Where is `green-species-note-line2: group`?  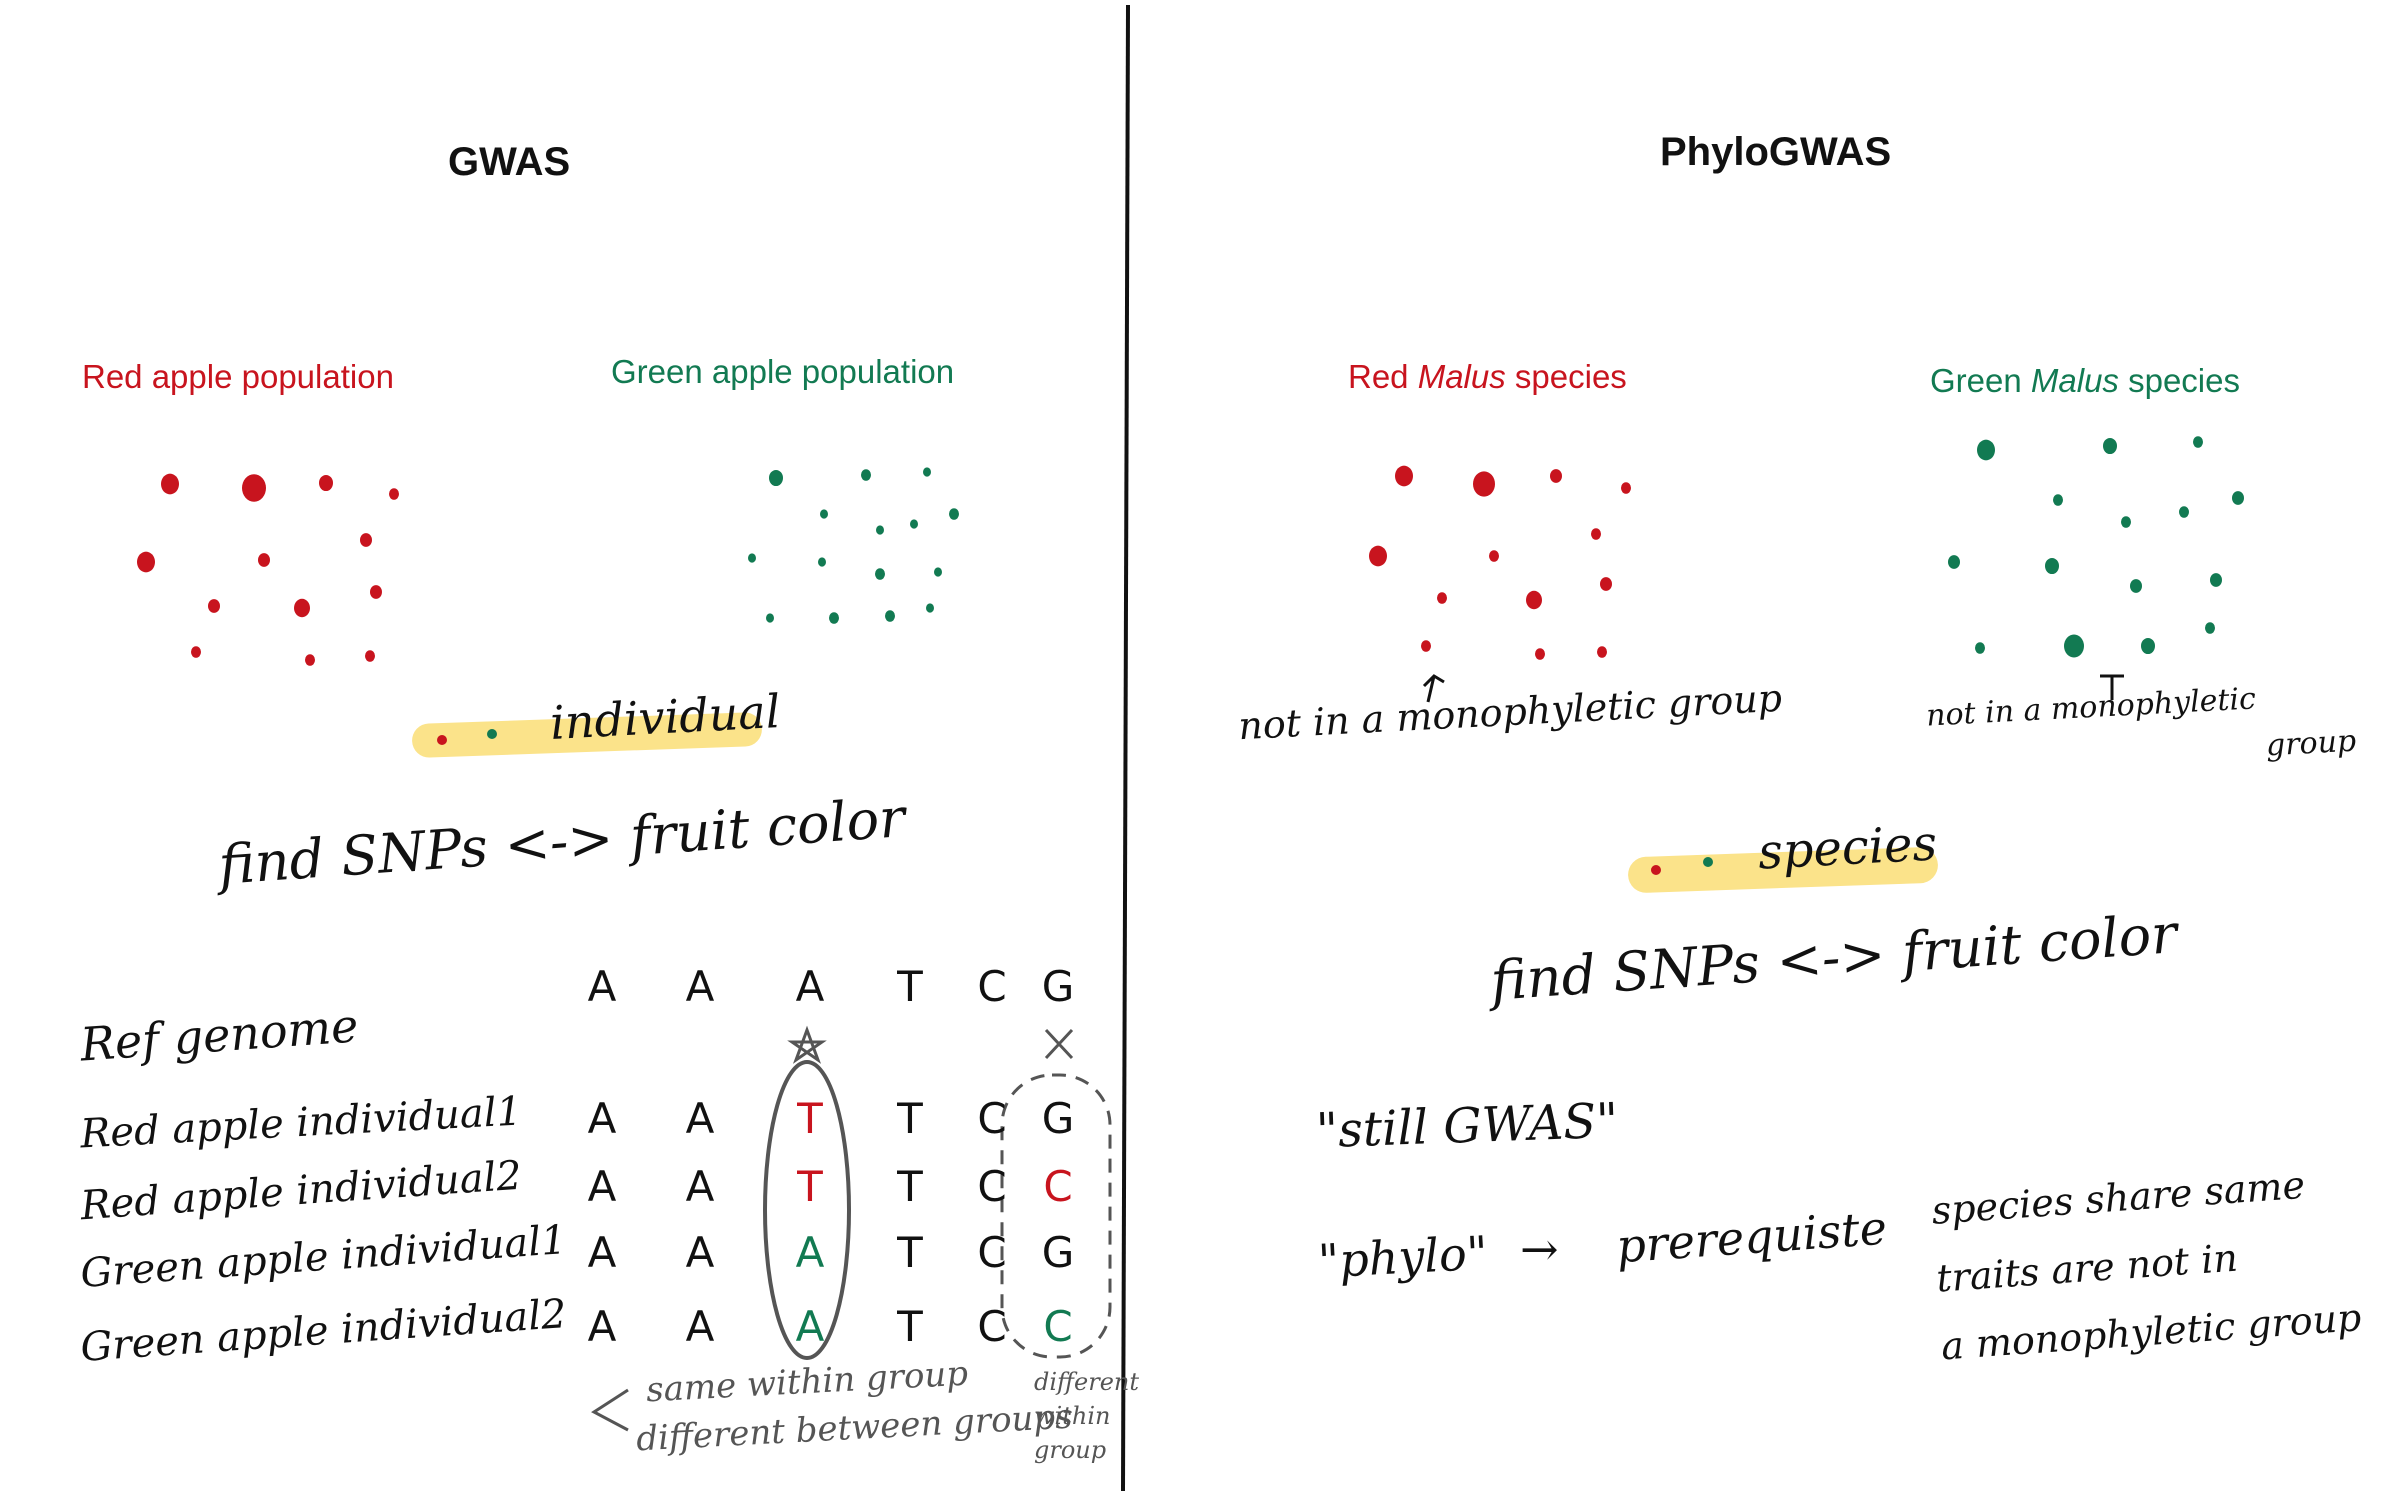
green-species-note-line2: group is located at coordinates (2311, 743).